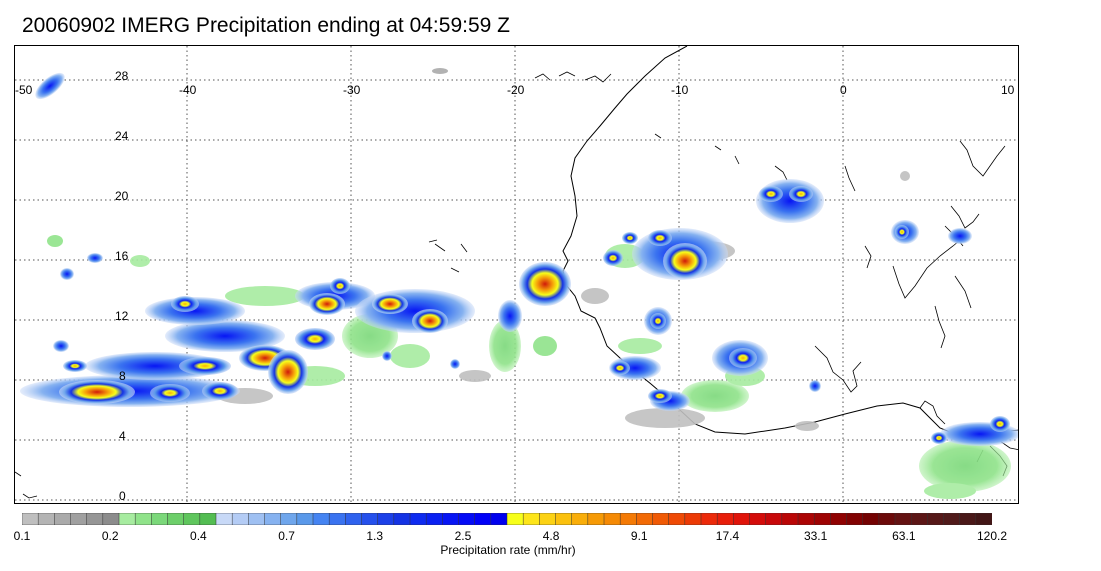 The image size is (1101, 571). Describe the element at coordinates (122, 196) in the screenshot. I see `lat-label: 20` at that location.